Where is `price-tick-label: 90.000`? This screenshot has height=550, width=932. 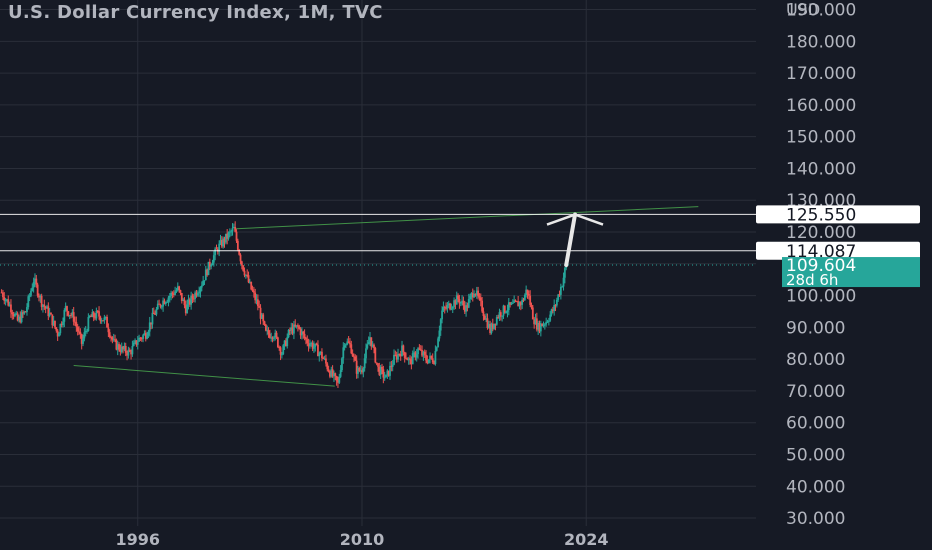 price-tick-label: 90.000 is located at coordinates (815, 328).